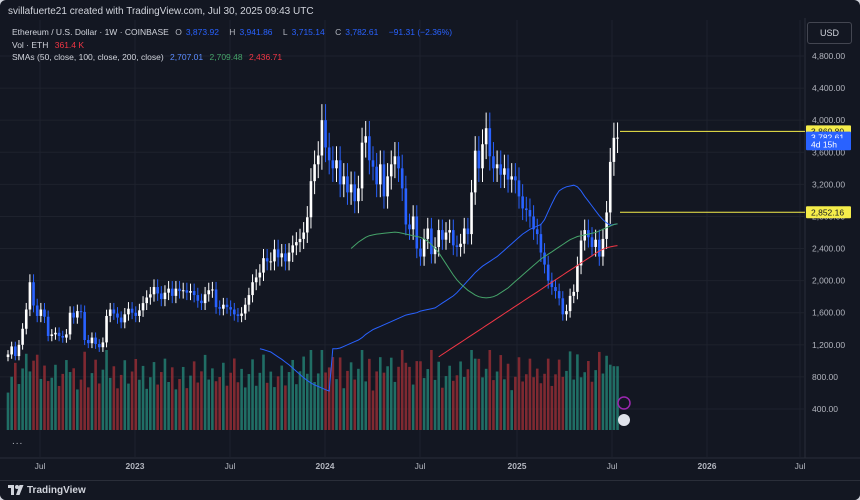  What do you see at coordinates (226, 57) in the screenshot?
I see `sma100-value: 2,709.48` at bounding box center [226, 57].